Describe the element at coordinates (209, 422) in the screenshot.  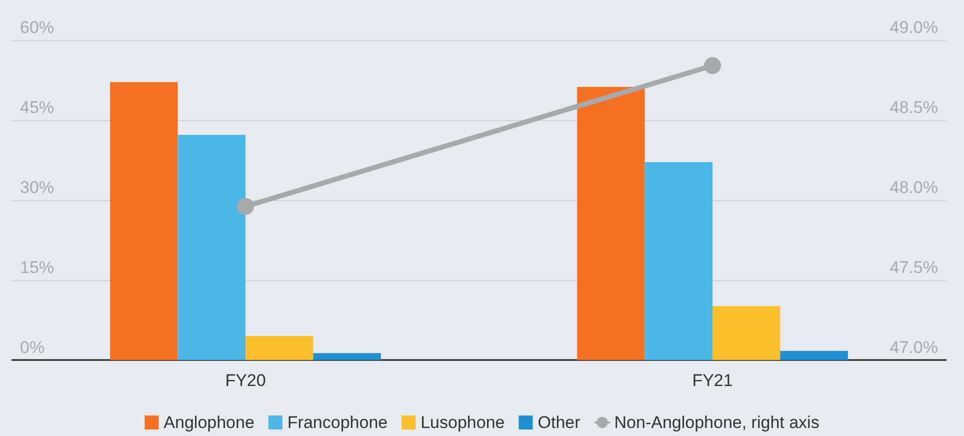
I see `legend-label: Anglophone` at that location.